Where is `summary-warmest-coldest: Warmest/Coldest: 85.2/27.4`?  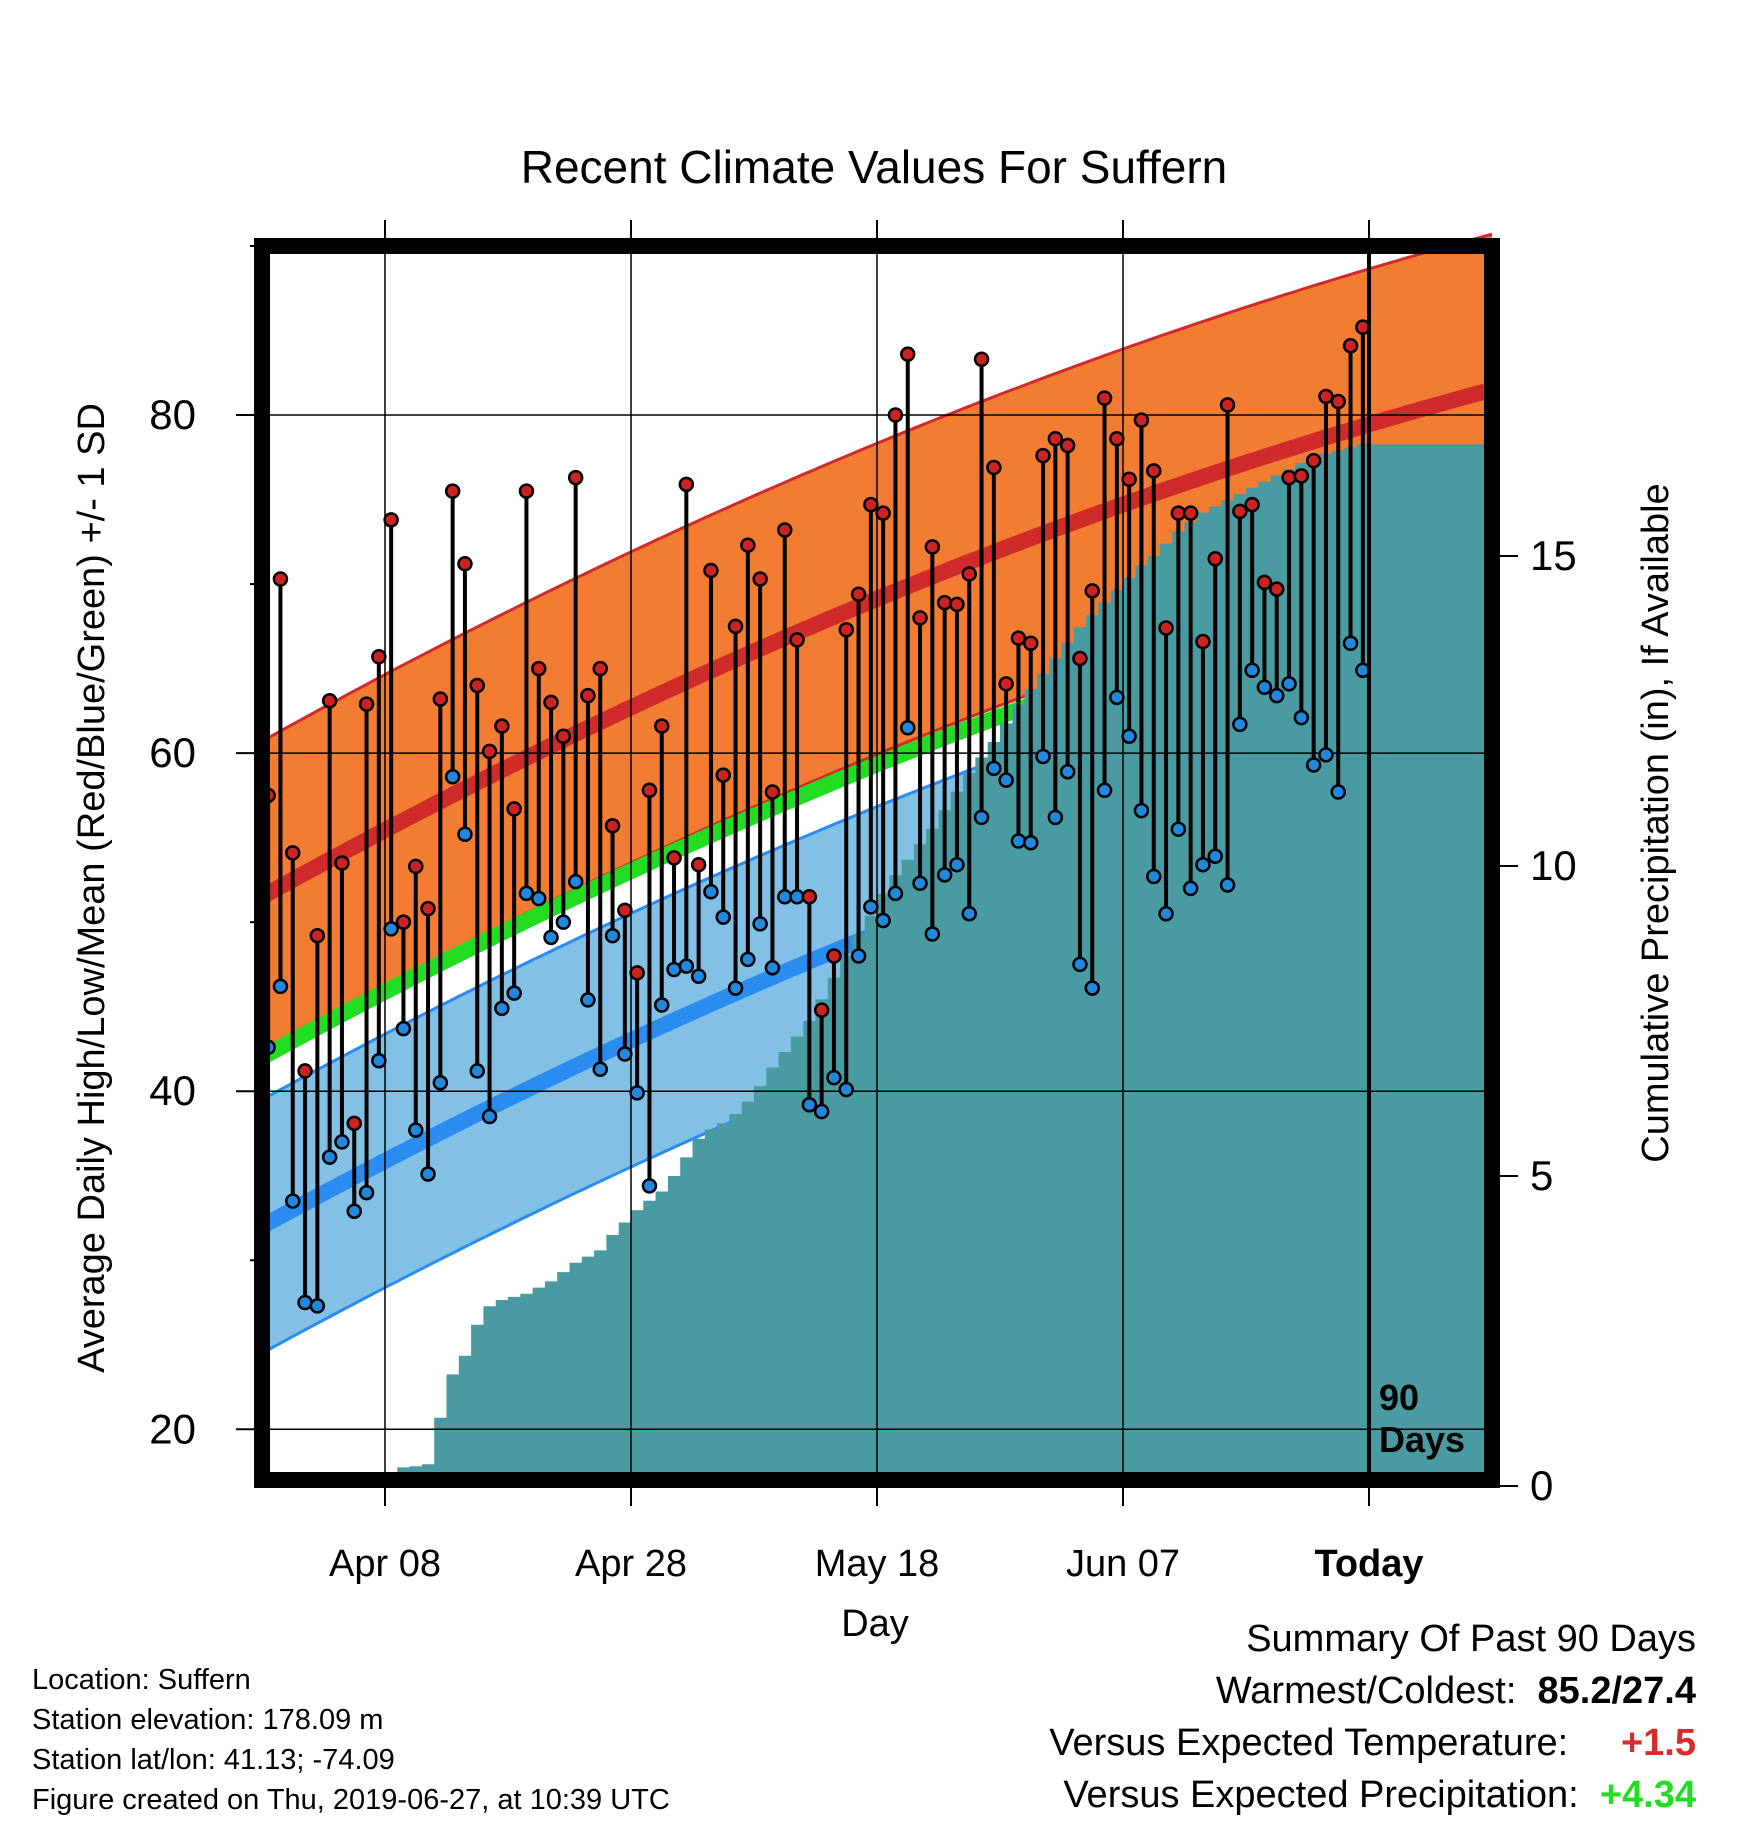
summary-warmest-coldest: Warmest/Coldest: 85.2/27.4 is located at coordinates (1456, 1691).